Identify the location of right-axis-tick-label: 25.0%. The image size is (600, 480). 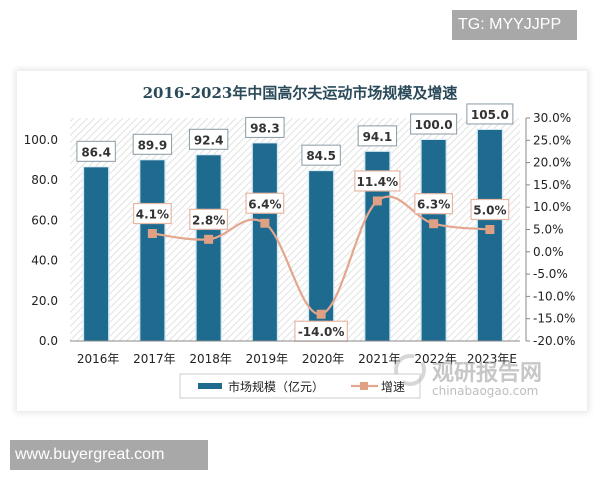
(552, 140).